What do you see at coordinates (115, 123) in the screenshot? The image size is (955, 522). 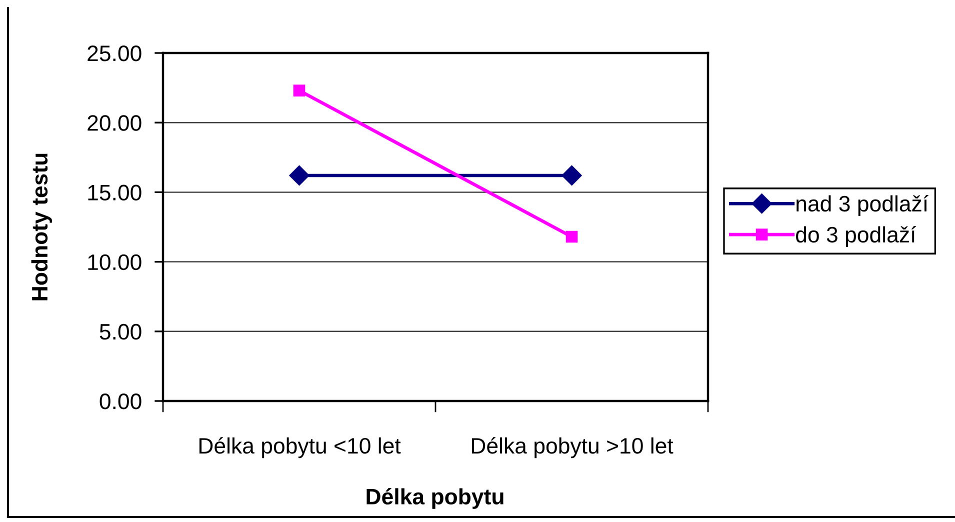 I see `y-tick-label: 20.00` at bounding box center [115, 123].